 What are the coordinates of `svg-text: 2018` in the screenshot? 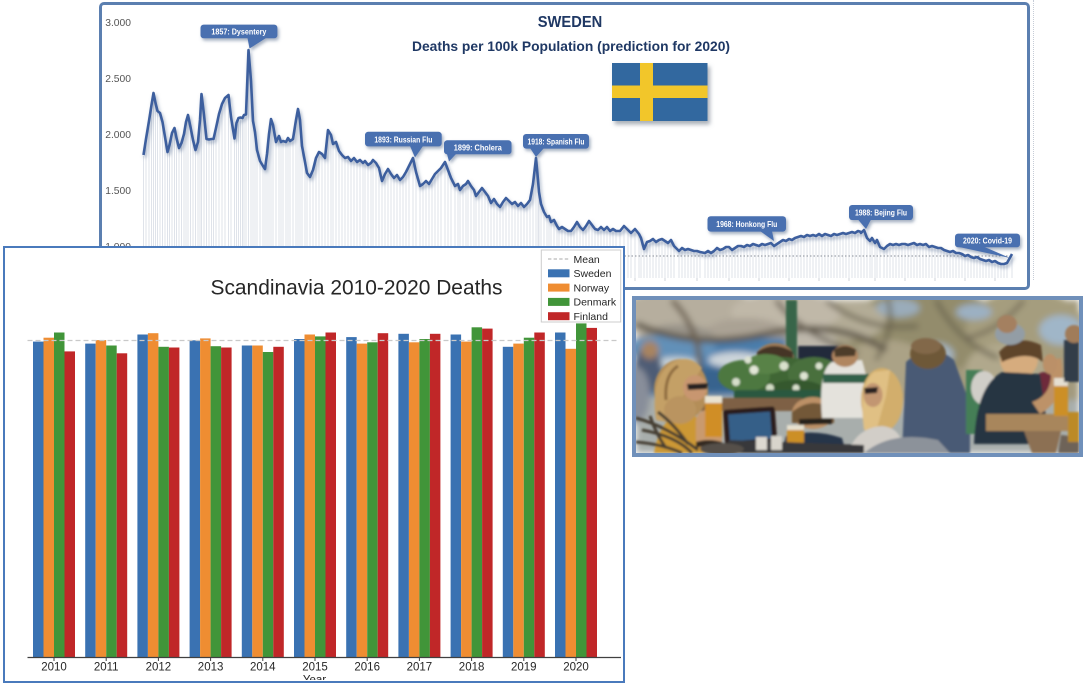 It's located at (472, 668).